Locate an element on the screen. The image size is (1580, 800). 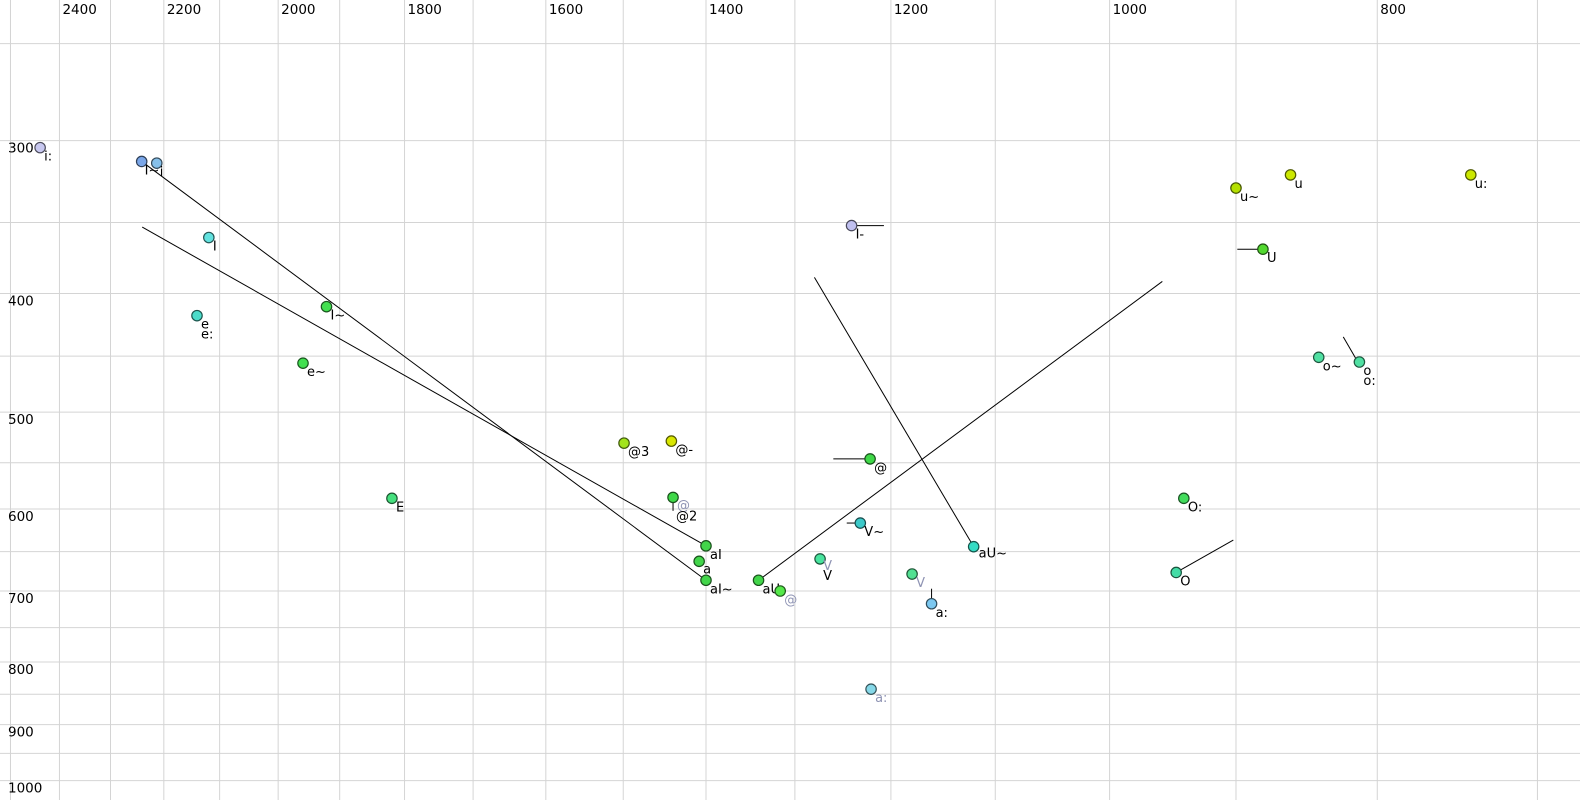
data-point-u is located at coordinates (1290, 175).